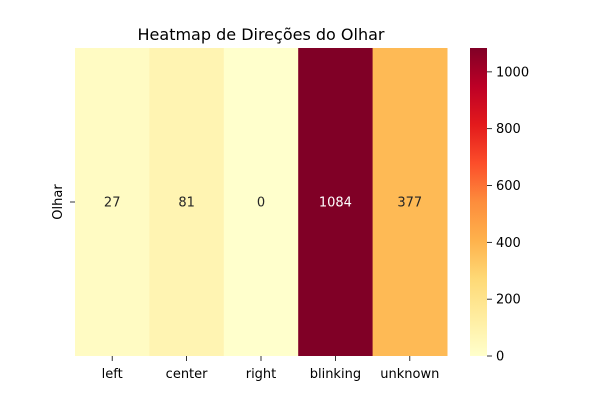 The height and width of the screenshot is (400, 600). Describe the element at coordinates (478, 202) in the screenshot. I see `colorbar-gradient` at that location.